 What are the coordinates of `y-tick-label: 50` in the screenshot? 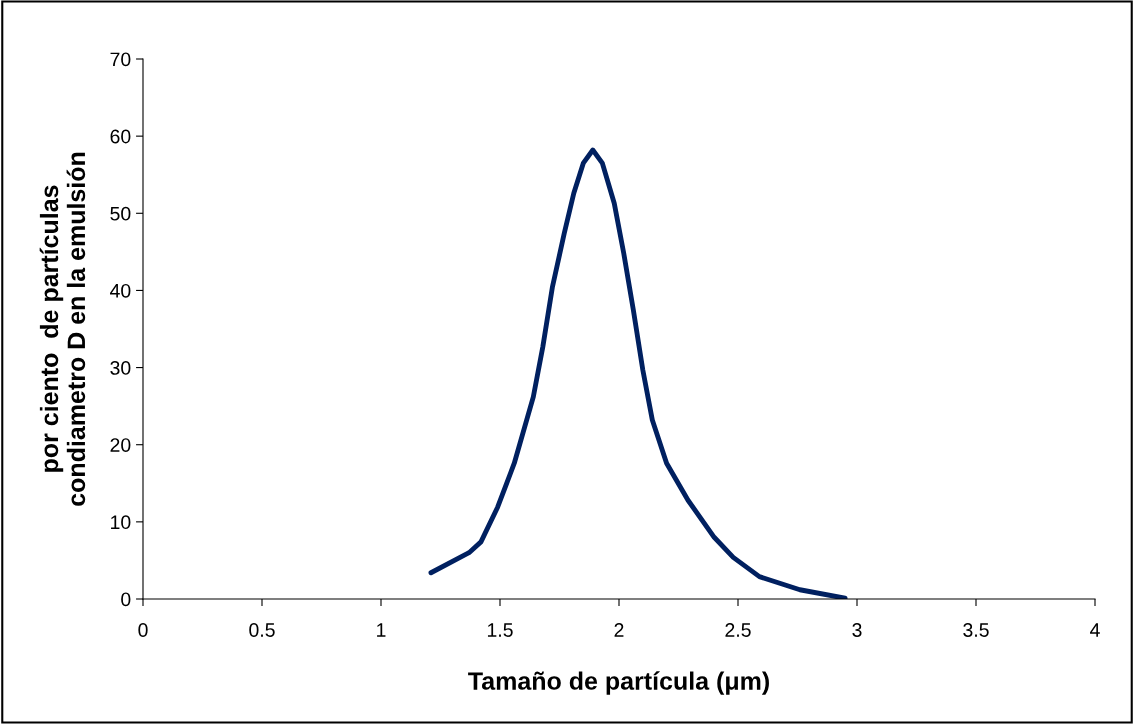 It's located at (120, 213).